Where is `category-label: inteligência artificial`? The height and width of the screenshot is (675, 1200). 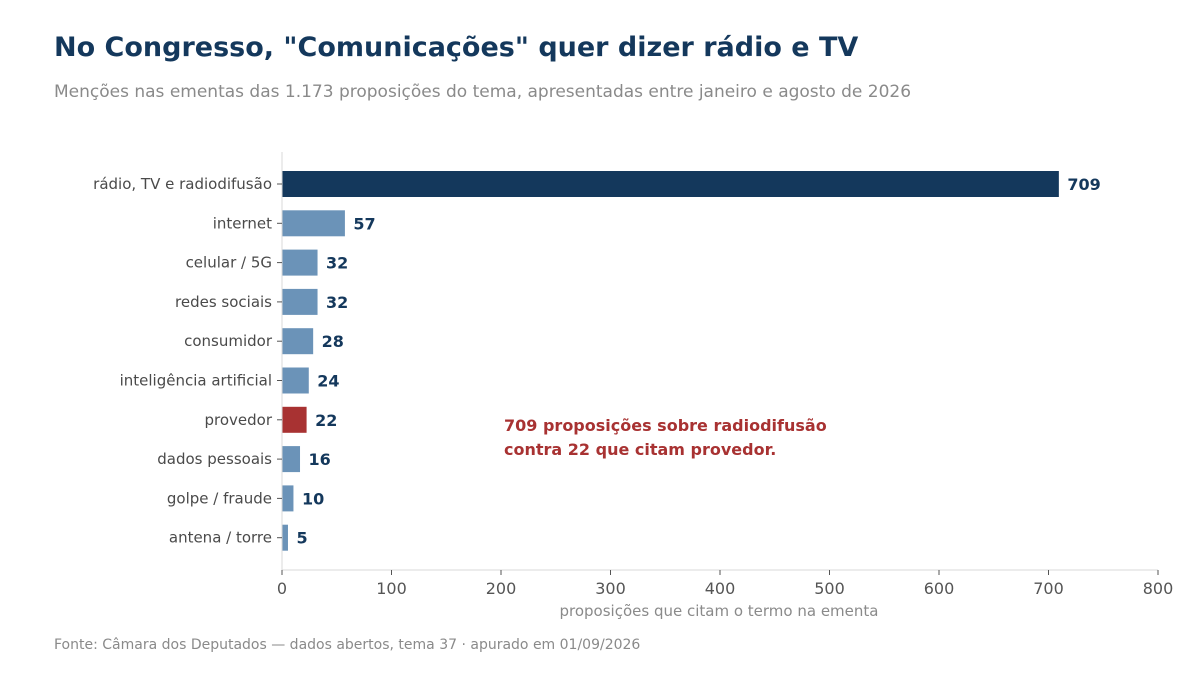 category-label: inteligência artificial is located at coordinates (196, 381).